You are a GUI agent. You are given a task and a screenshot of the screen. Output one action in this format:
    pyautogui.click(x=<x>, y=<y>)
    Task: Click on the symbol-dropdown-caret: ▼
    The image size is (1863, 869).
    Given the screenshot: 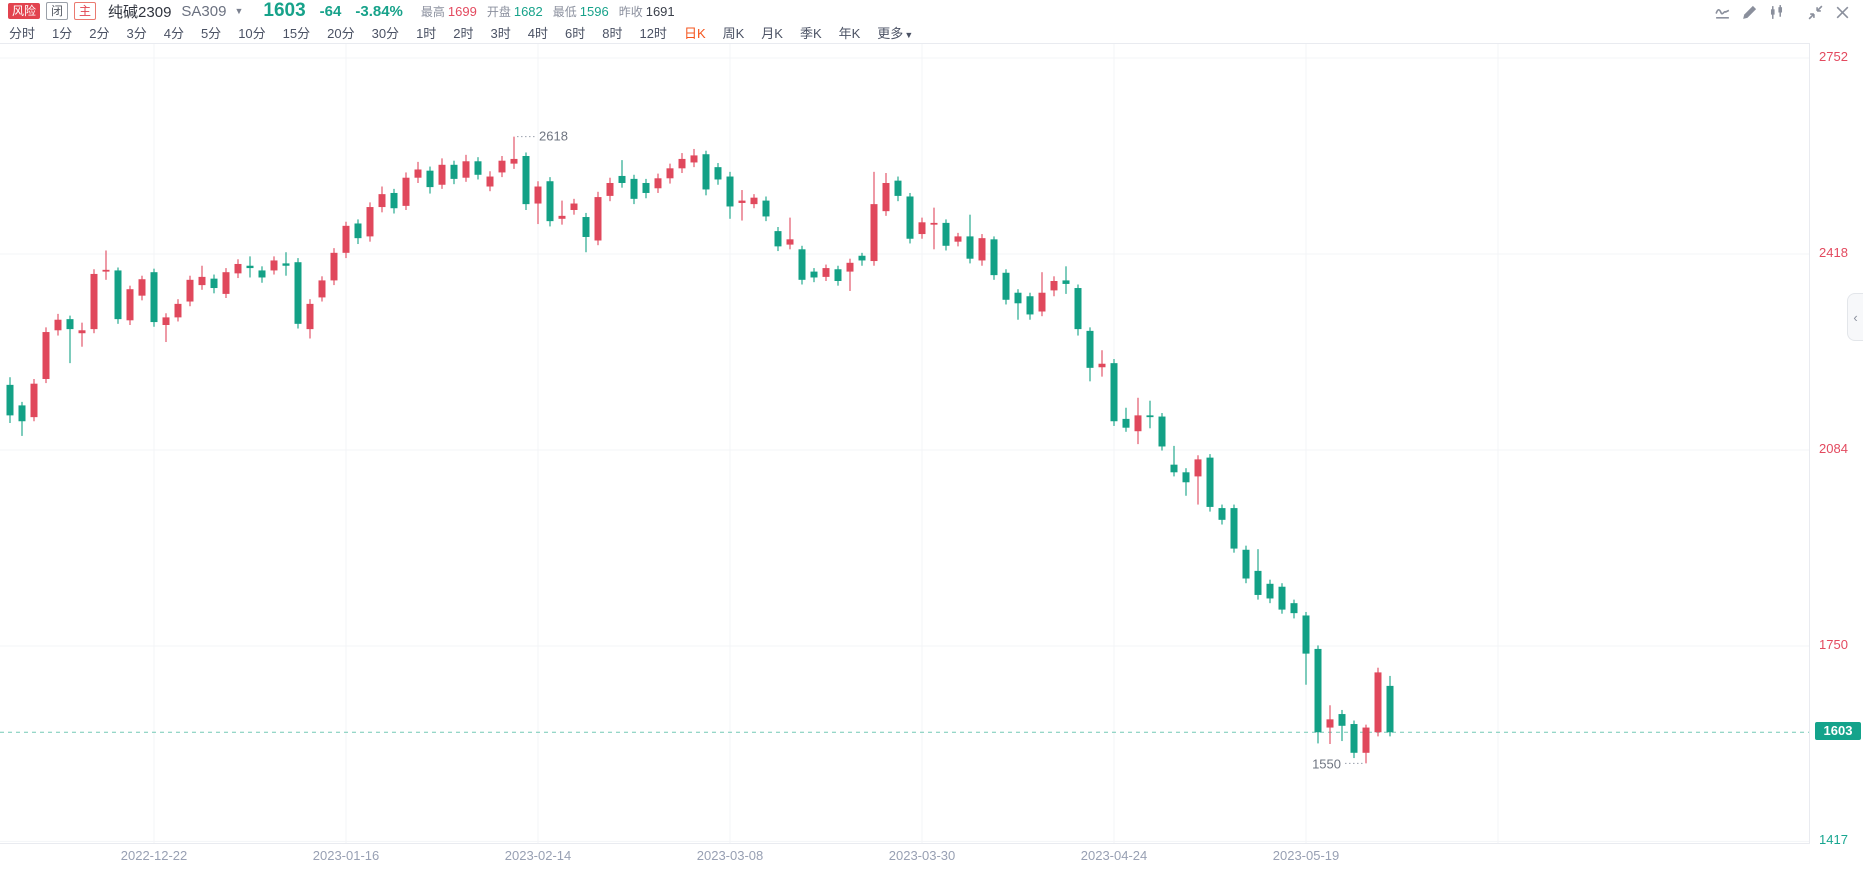 What is the action you would take?
    pyautogui.click(x=239, y=11)
    